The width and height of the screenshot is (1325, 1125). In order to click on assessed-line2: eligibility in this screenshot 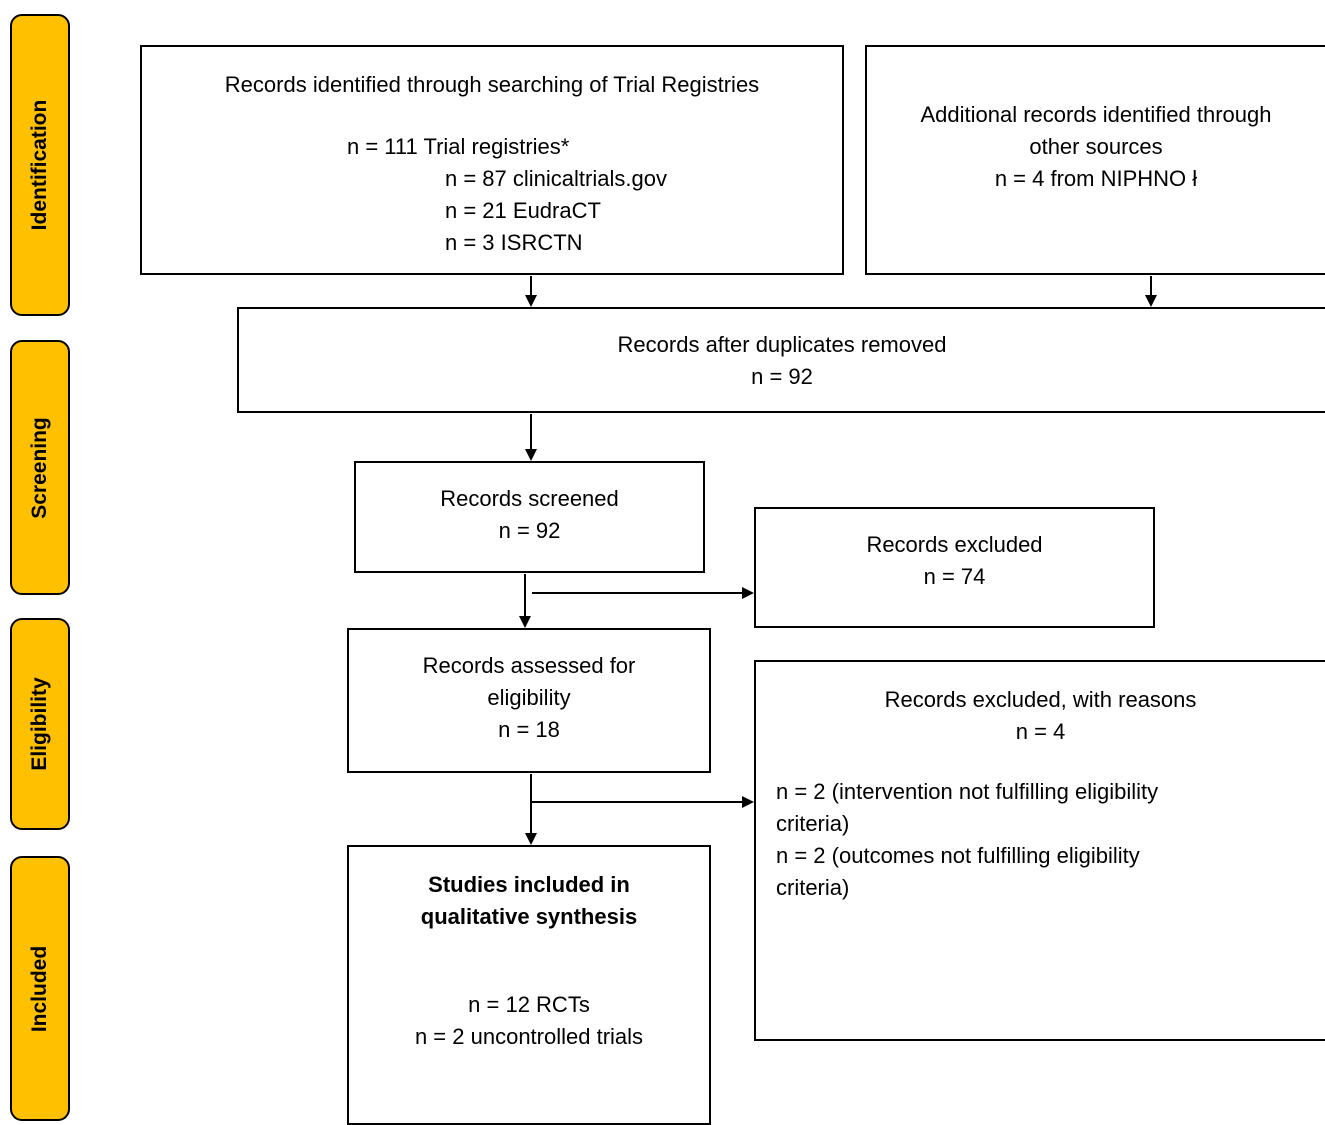, I will do `click(529, 697)`.